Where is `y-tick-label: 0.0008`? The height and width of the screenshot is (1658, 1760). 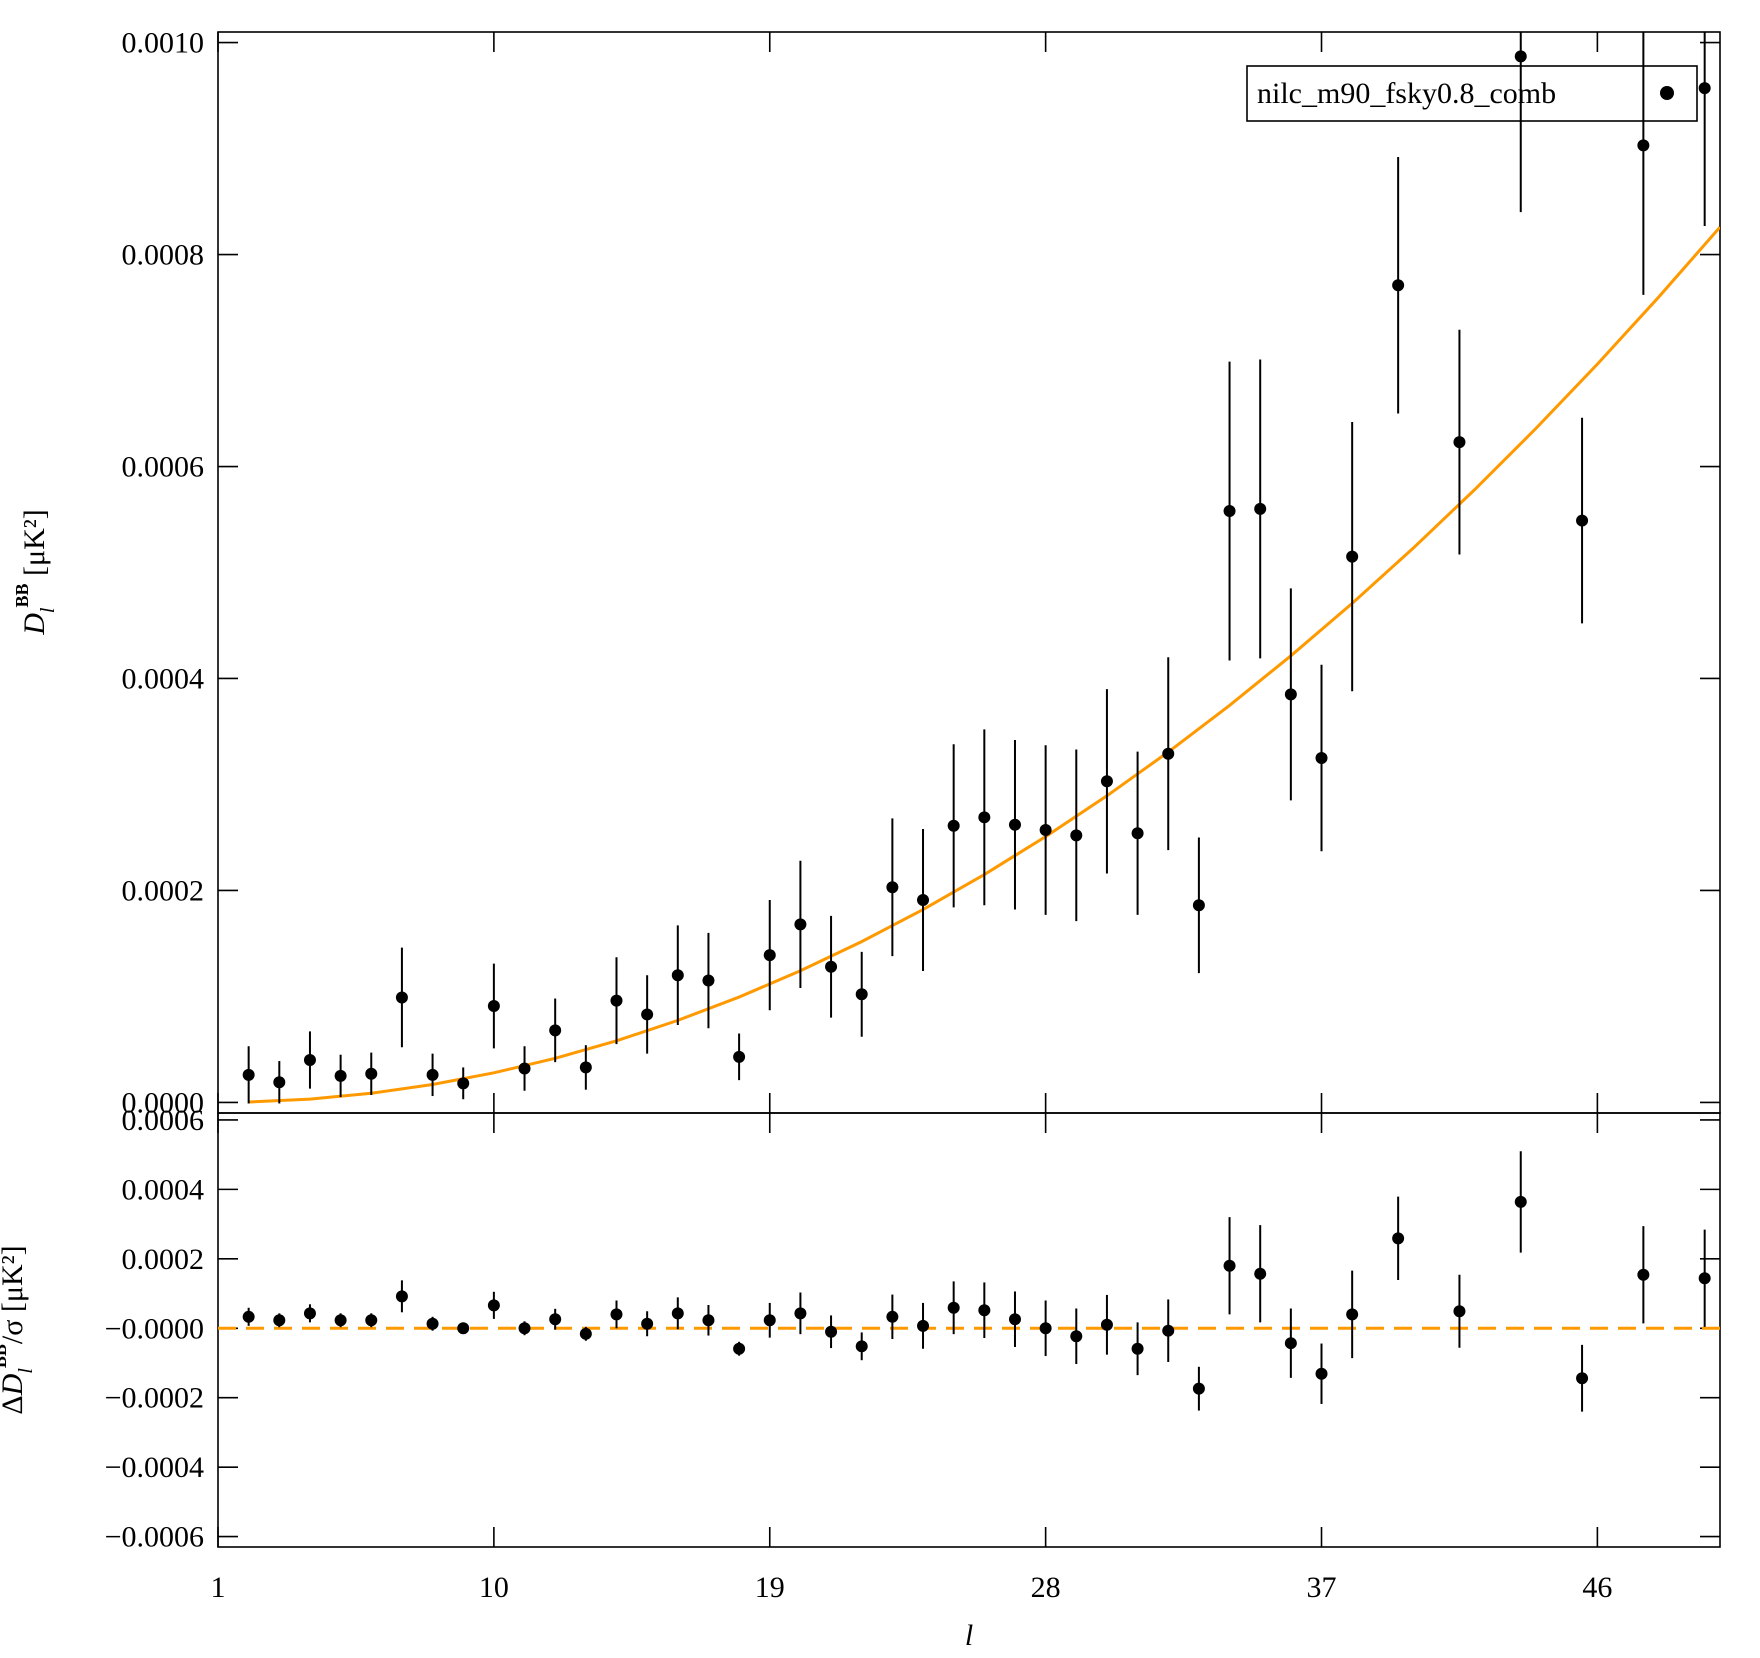 y-tick-label: 0.0008 is located at coordinates (163, 255).